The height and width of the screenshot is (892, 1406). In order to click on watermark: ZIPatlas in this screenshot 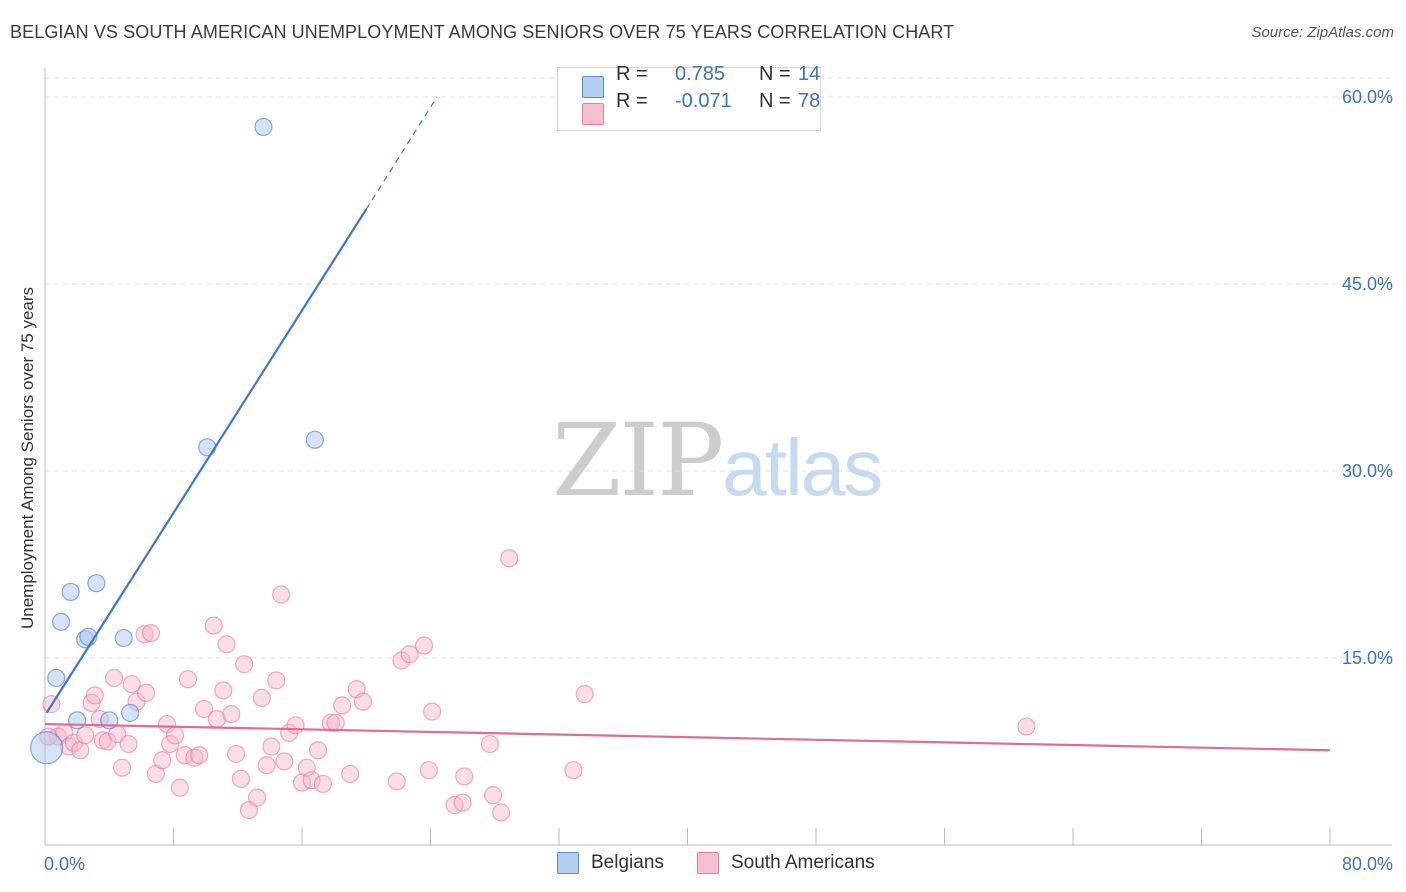, I will do `click(717, 460)`.